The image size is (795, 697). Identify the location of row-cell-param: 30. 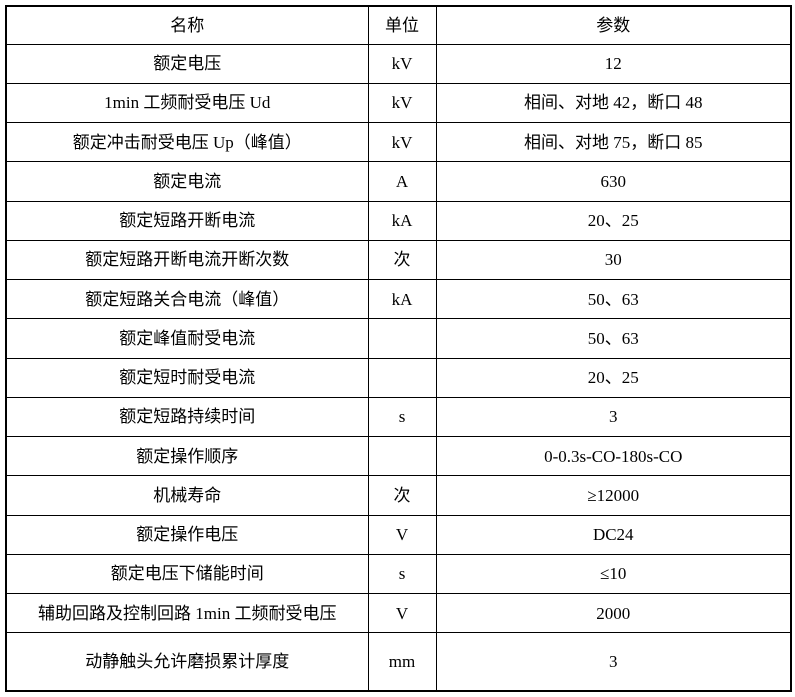
(613, 260).